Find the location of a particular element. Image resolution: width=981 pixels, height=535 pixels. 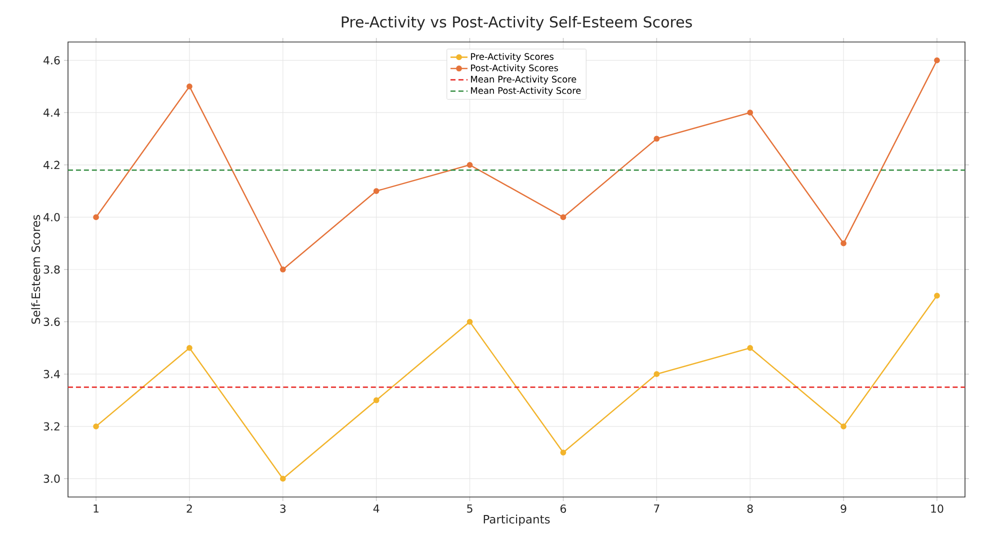

legend-label: Mean Pre-Activity Score is located at coordinates (523, 80).